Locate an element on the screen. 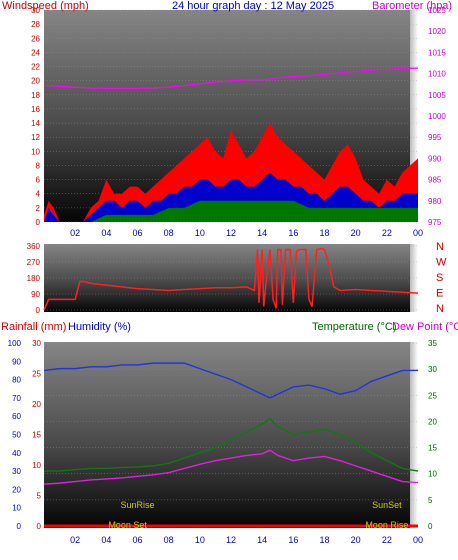 The width and height of the screenshot is (458, 560). humidity-axis-title: Humidity (%) is located at coordinates (99, 327).